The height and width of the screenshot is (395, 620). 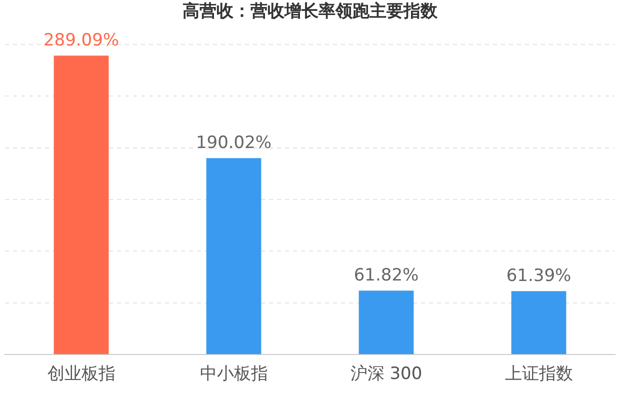 I want to click on x-tick-label: 中小板指, so click(x=234, y=374).